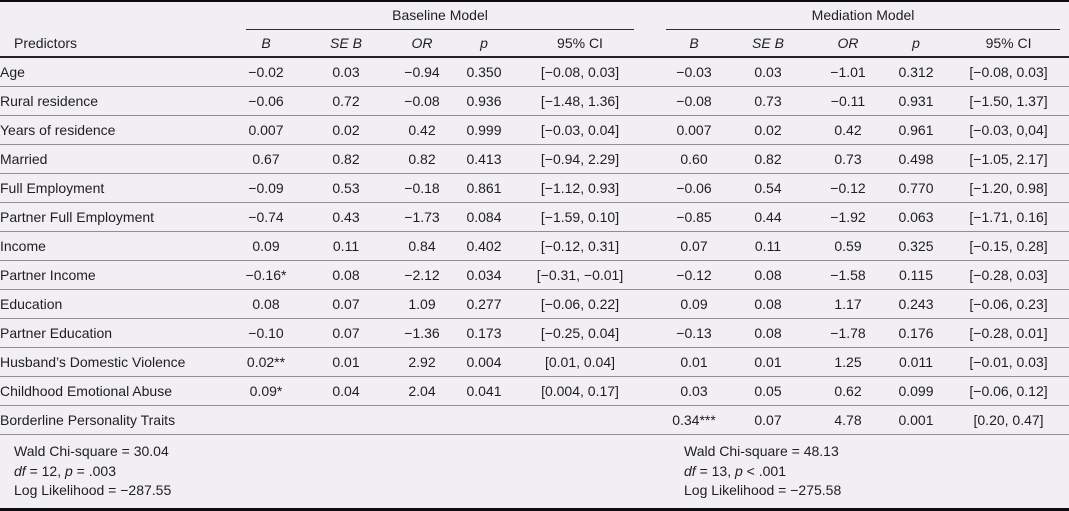 Image resolution: width=1069 pixels, height=511 pixels. What do you see at coordinates (438, 16) in the screenshot?
I see `baseline-model-group-header: Baseline Model` at bounding box center [438, 16].